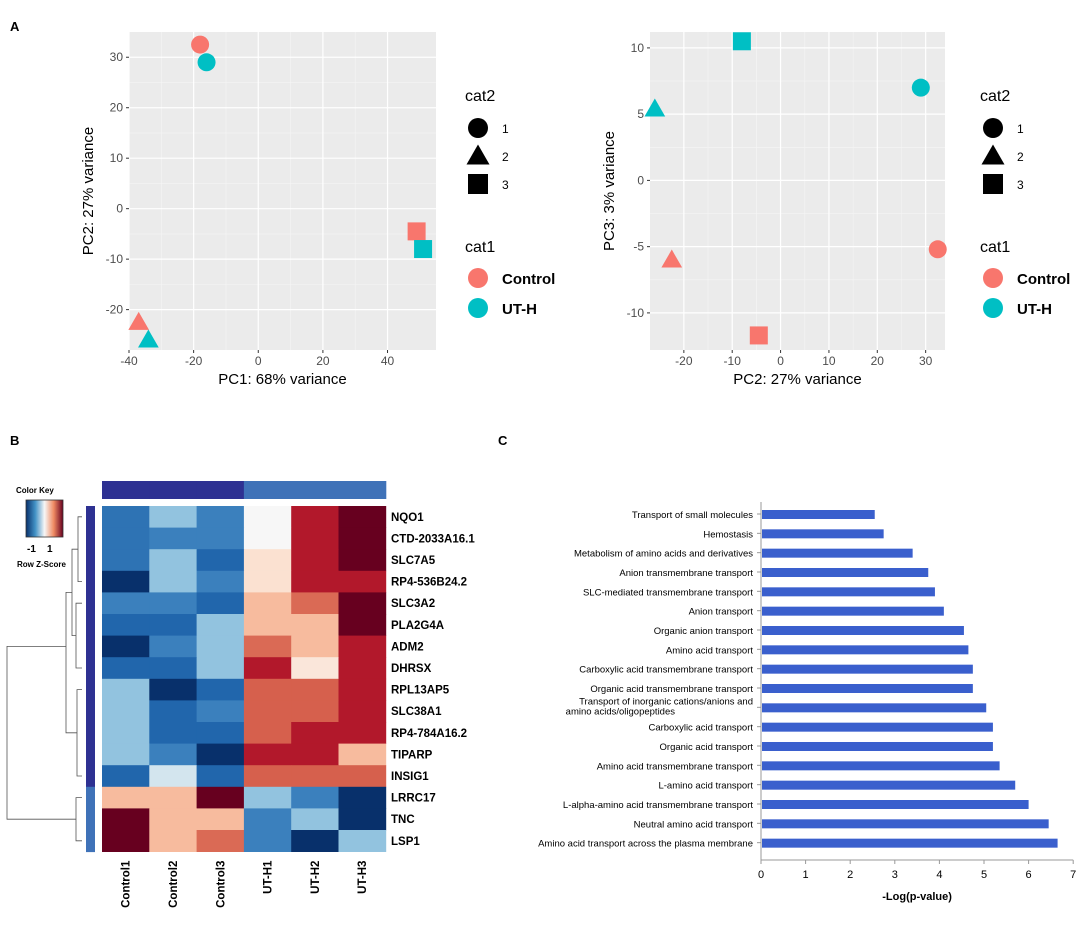 The width and height of the screenshot is (1084, 952). I want to click on x-tick-label: 4, so click(939, 875).